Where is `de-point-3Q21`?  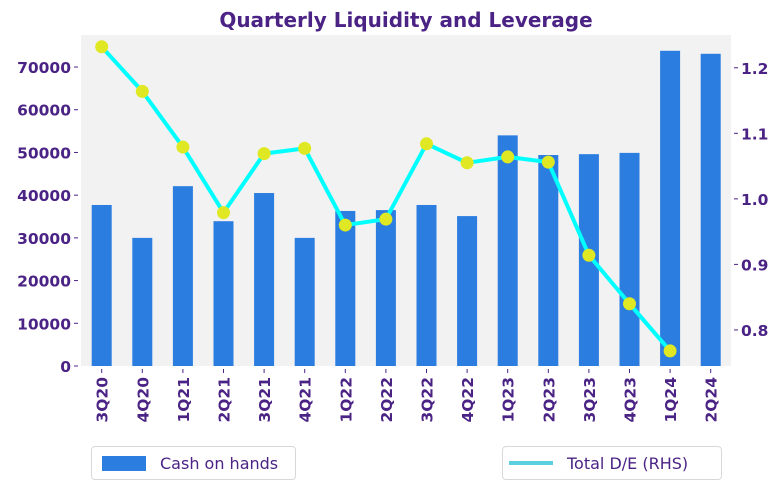
de-point-3Q21 is located at coordinates (264, 154).